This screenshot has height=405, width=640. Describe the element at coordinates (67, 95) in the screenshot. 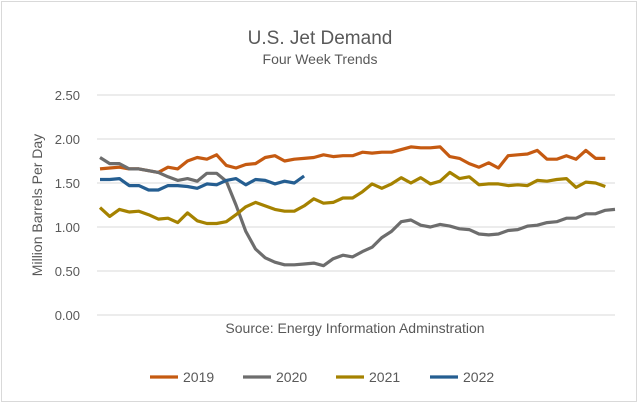

I see `y-tick-label: 2.50` at that location.